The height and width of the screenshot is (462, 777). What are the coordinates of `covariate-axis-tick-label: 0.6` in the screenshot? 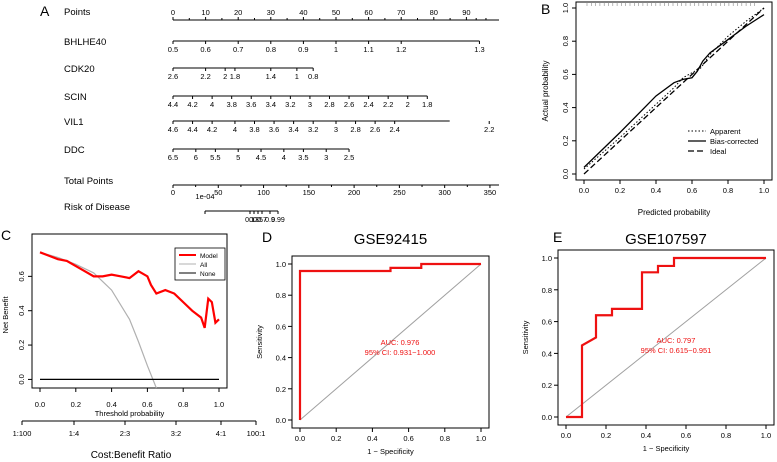 It's located at (205, 49).